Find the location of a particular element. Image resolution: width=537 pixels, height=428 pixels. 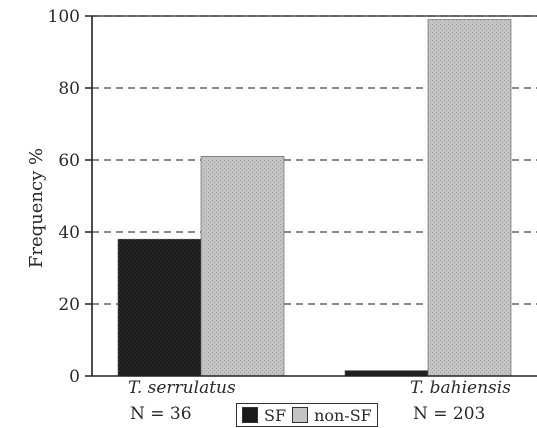

sample-size-label-0: N = 36 is located at coordinates (161, 414).